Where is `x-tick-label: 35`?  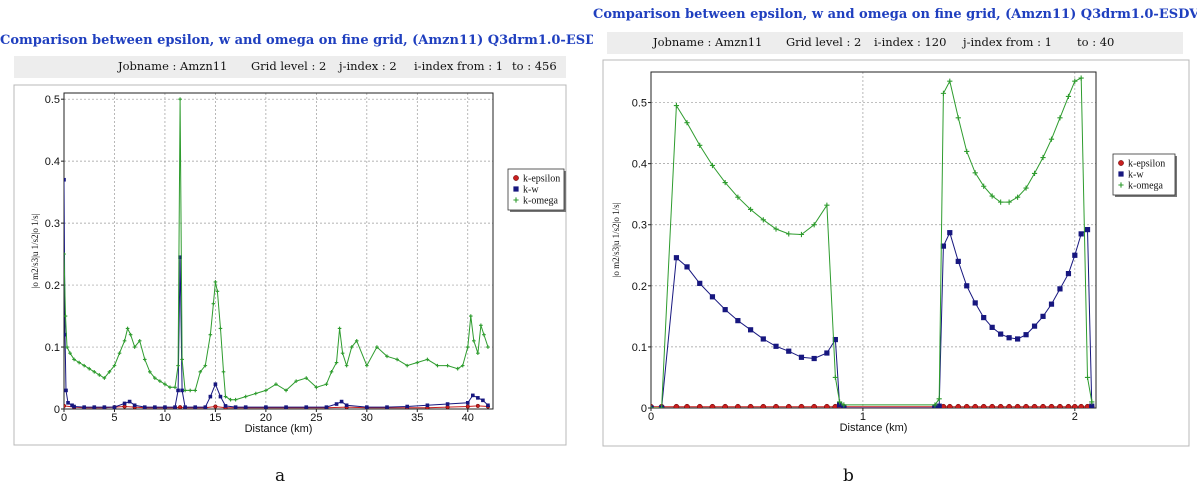 x-tick-label: 35 is located at coordinates (417, 418).